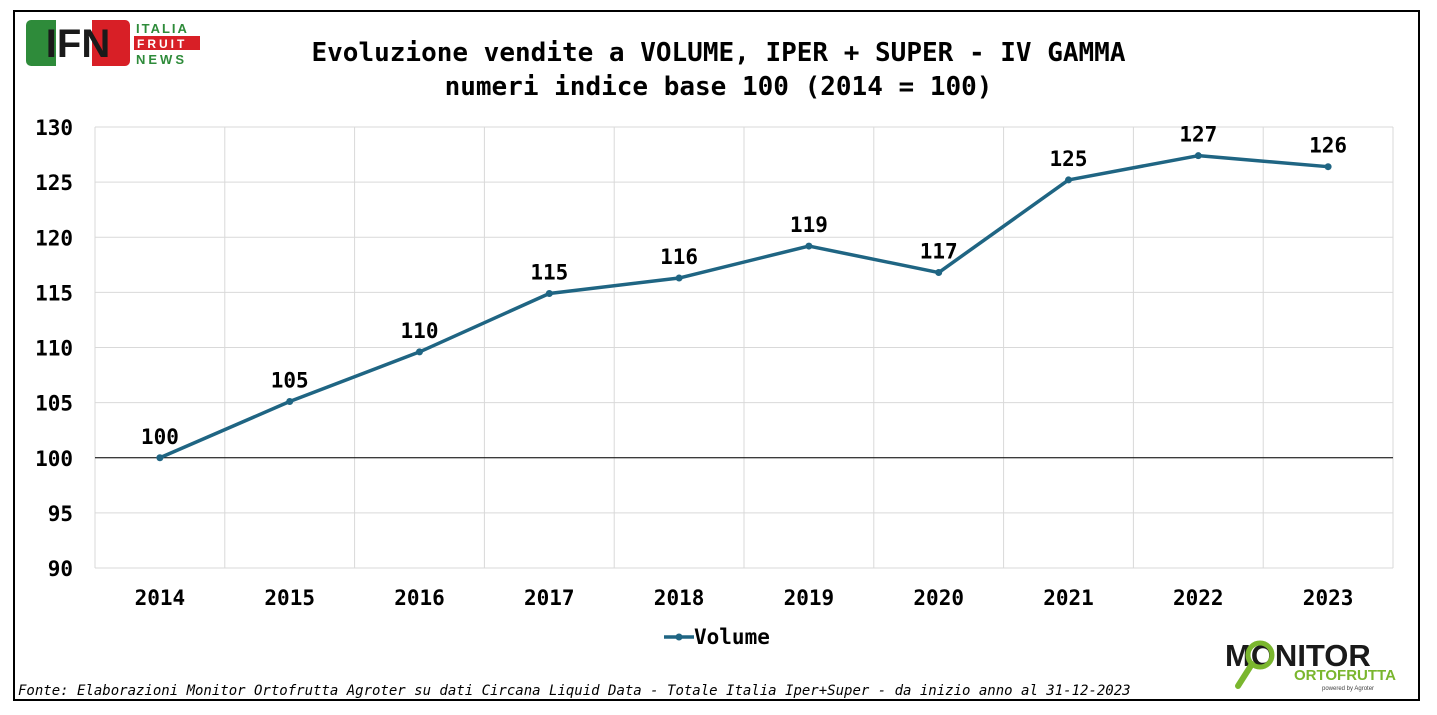  Describe the element at coordinates (290, 381) in the screenshot. I see `data-label: 105` at that location.